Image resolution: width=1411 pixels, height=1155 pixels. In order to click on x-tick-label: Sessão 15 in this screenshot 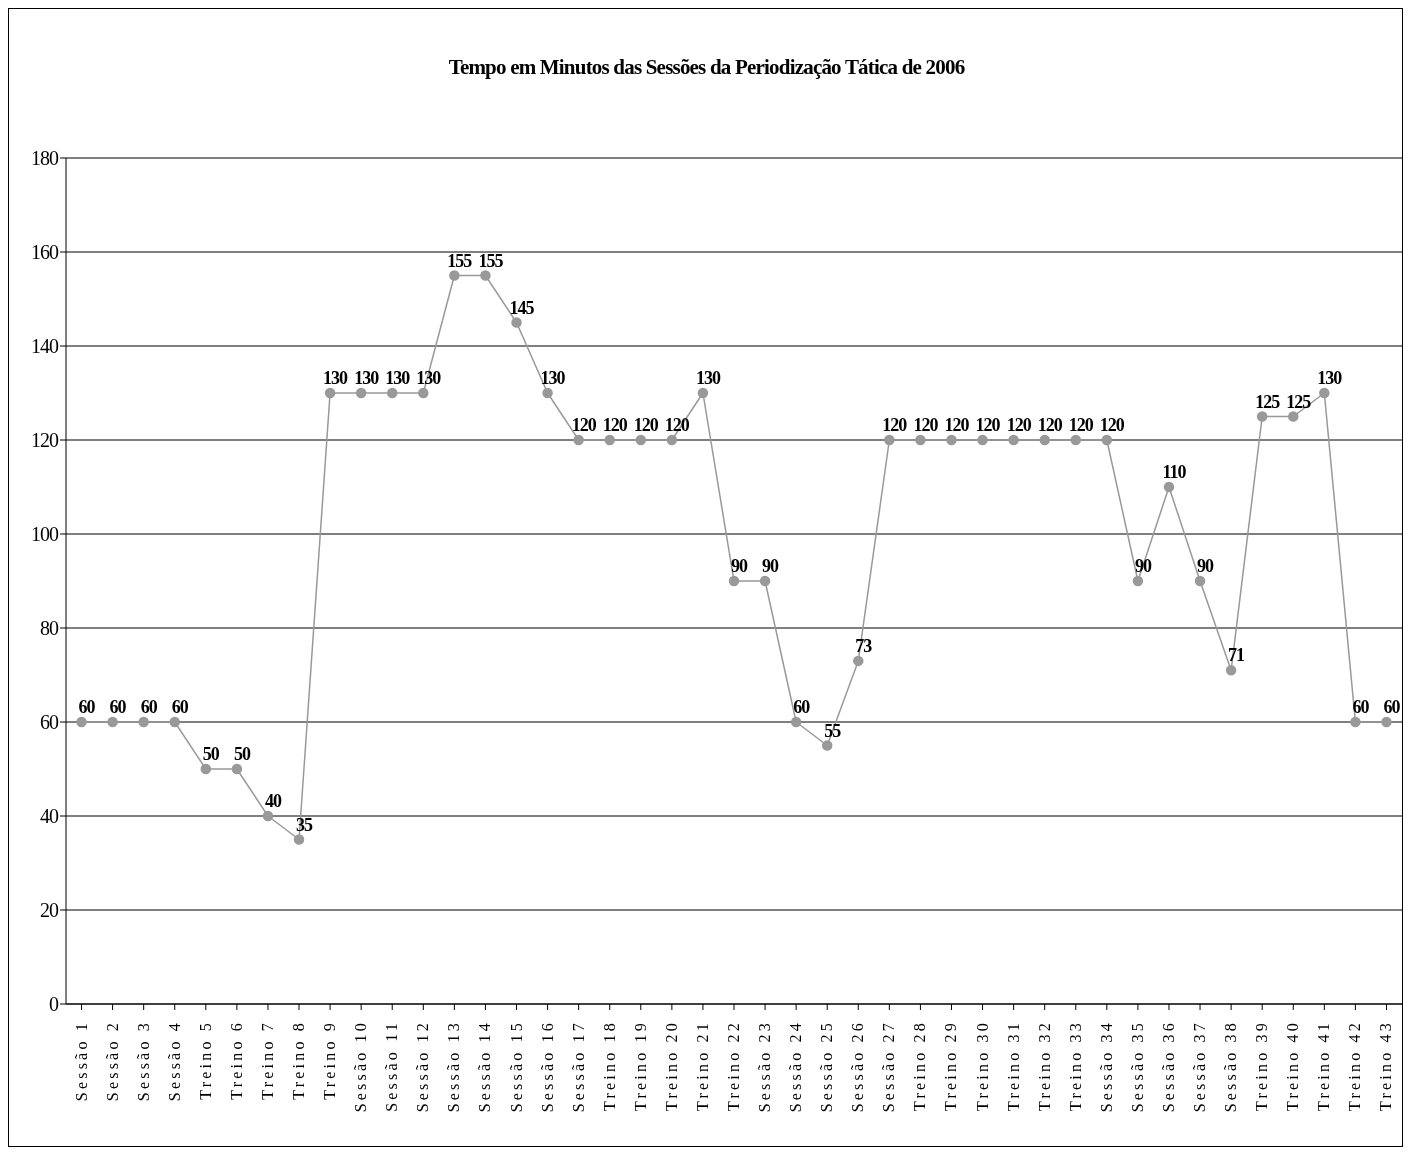, I will do `click(516, 1066)`.